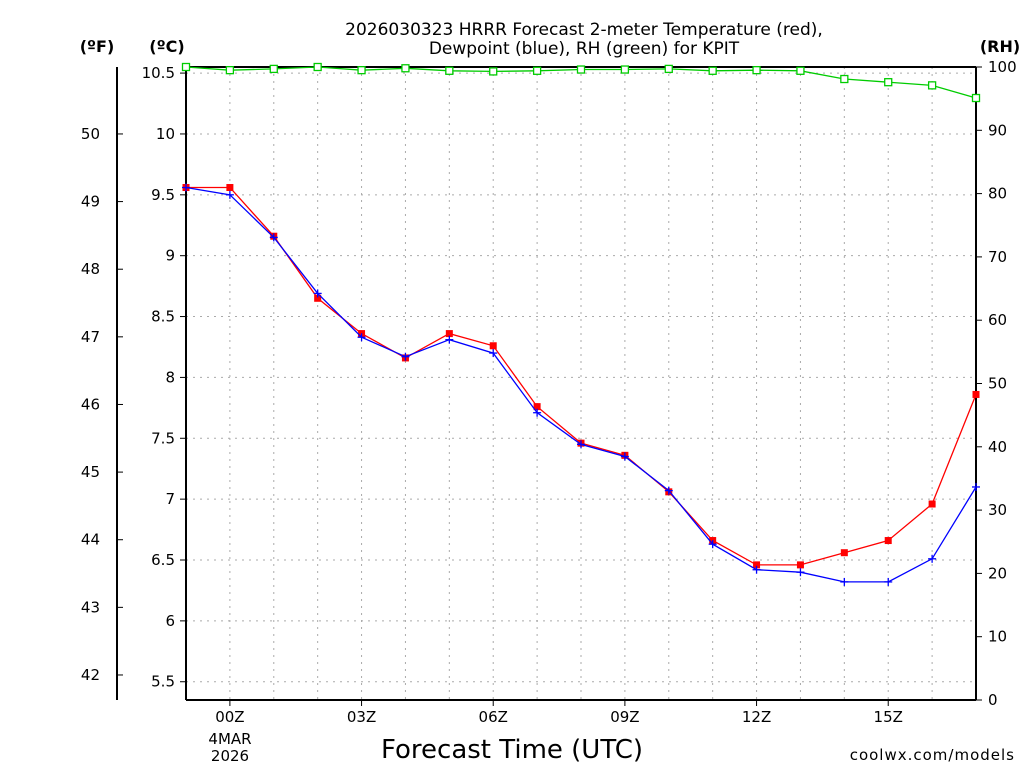 Image resolution: width=1024 pixels, height=768 pixels. What do you see at coordinates (90, 337) in the screenshot?
I see `fahrenheit-tick-label: 47` at bounding box center [90, 337].